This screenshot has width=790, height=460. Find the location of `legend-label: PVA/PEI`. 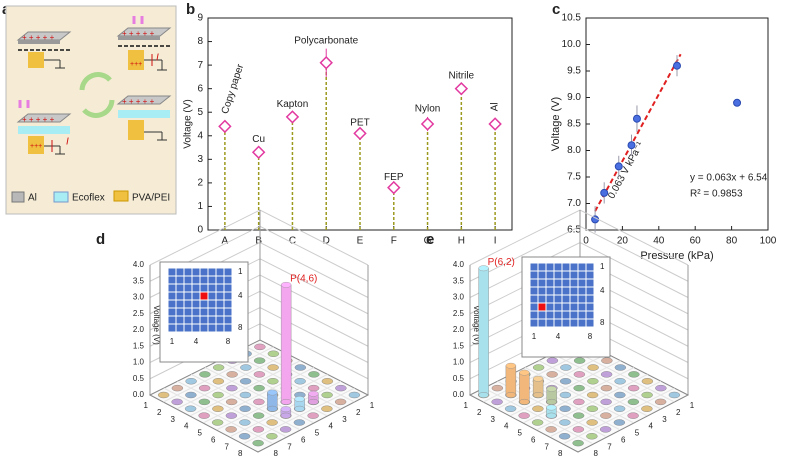

legend-label: PVA/PEI is located at coordinates (151, 198).